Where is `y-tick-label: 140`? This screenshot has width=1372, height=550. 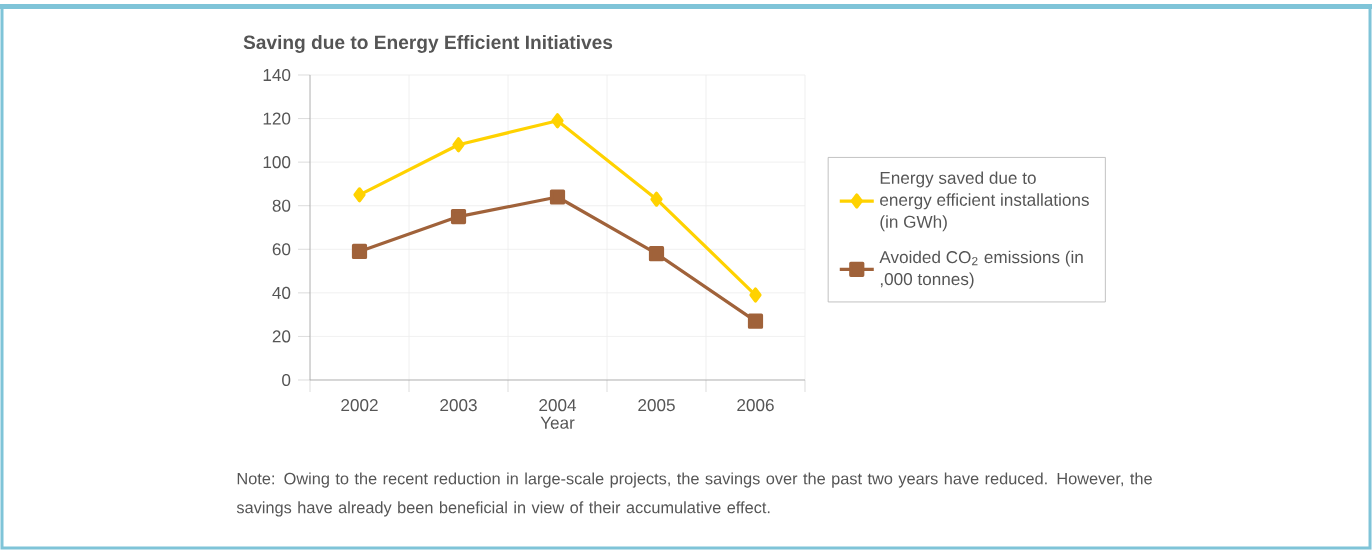
y-tick-label: 140 is located at coordinates (277, 75).